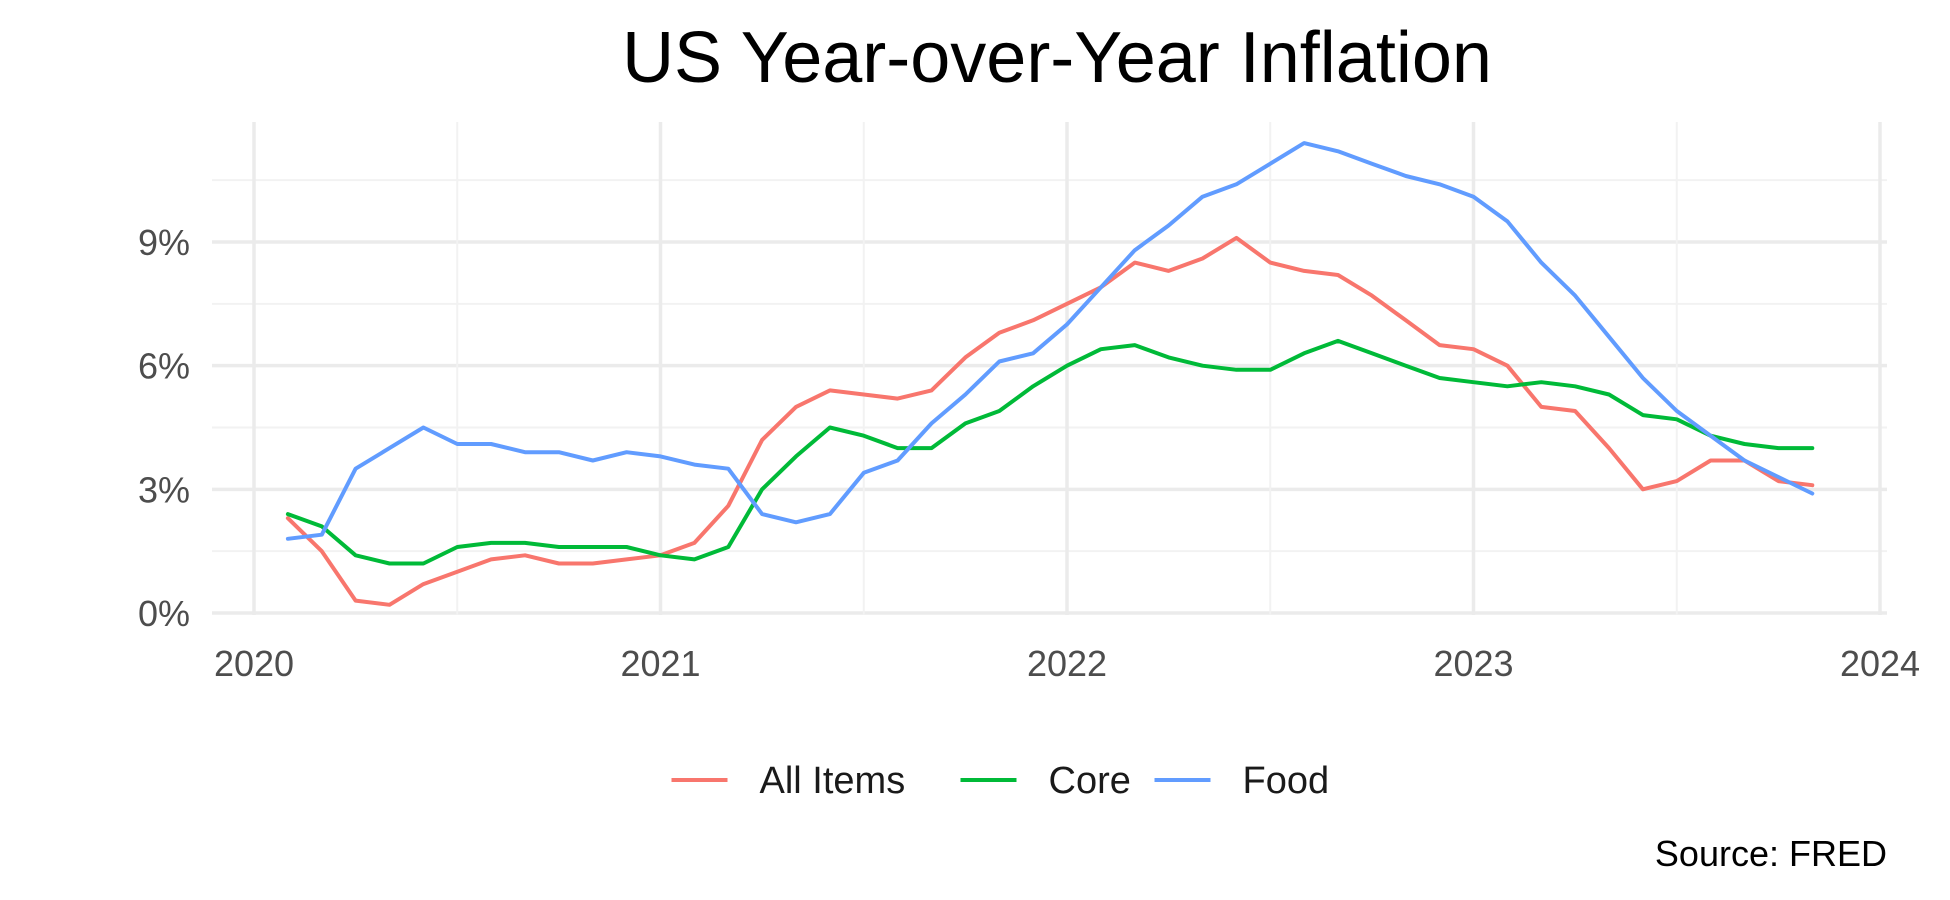 The width and height of the screenshot is (1950, 900). What do you see at coordinates (164, 489) in the screenshot?
I see `y-tick-label: 3%` at bounding box center [164, 489].